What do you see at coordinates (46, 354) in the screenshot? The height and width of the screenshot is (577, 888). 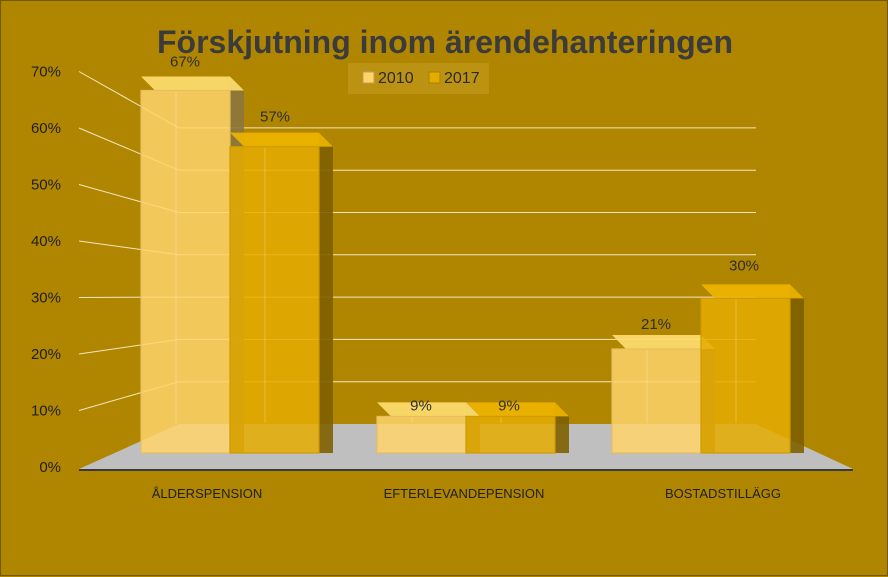 I see `y-tick-label: 20%` at bounding box center [46, 354].